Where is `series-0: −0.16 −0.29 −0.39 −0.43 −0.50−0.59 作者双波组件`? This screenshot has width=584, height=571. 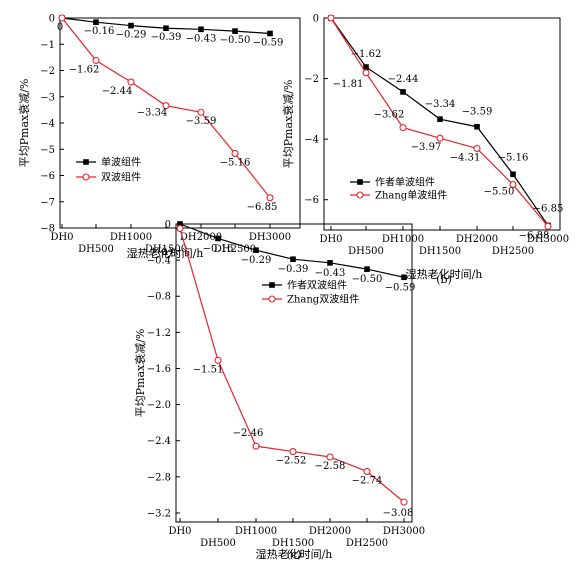 series-0: −0.16 −0.29 −0.39 −0.43 −0.50−0.59 作者双波组件 is located at coordinates (296, 257).